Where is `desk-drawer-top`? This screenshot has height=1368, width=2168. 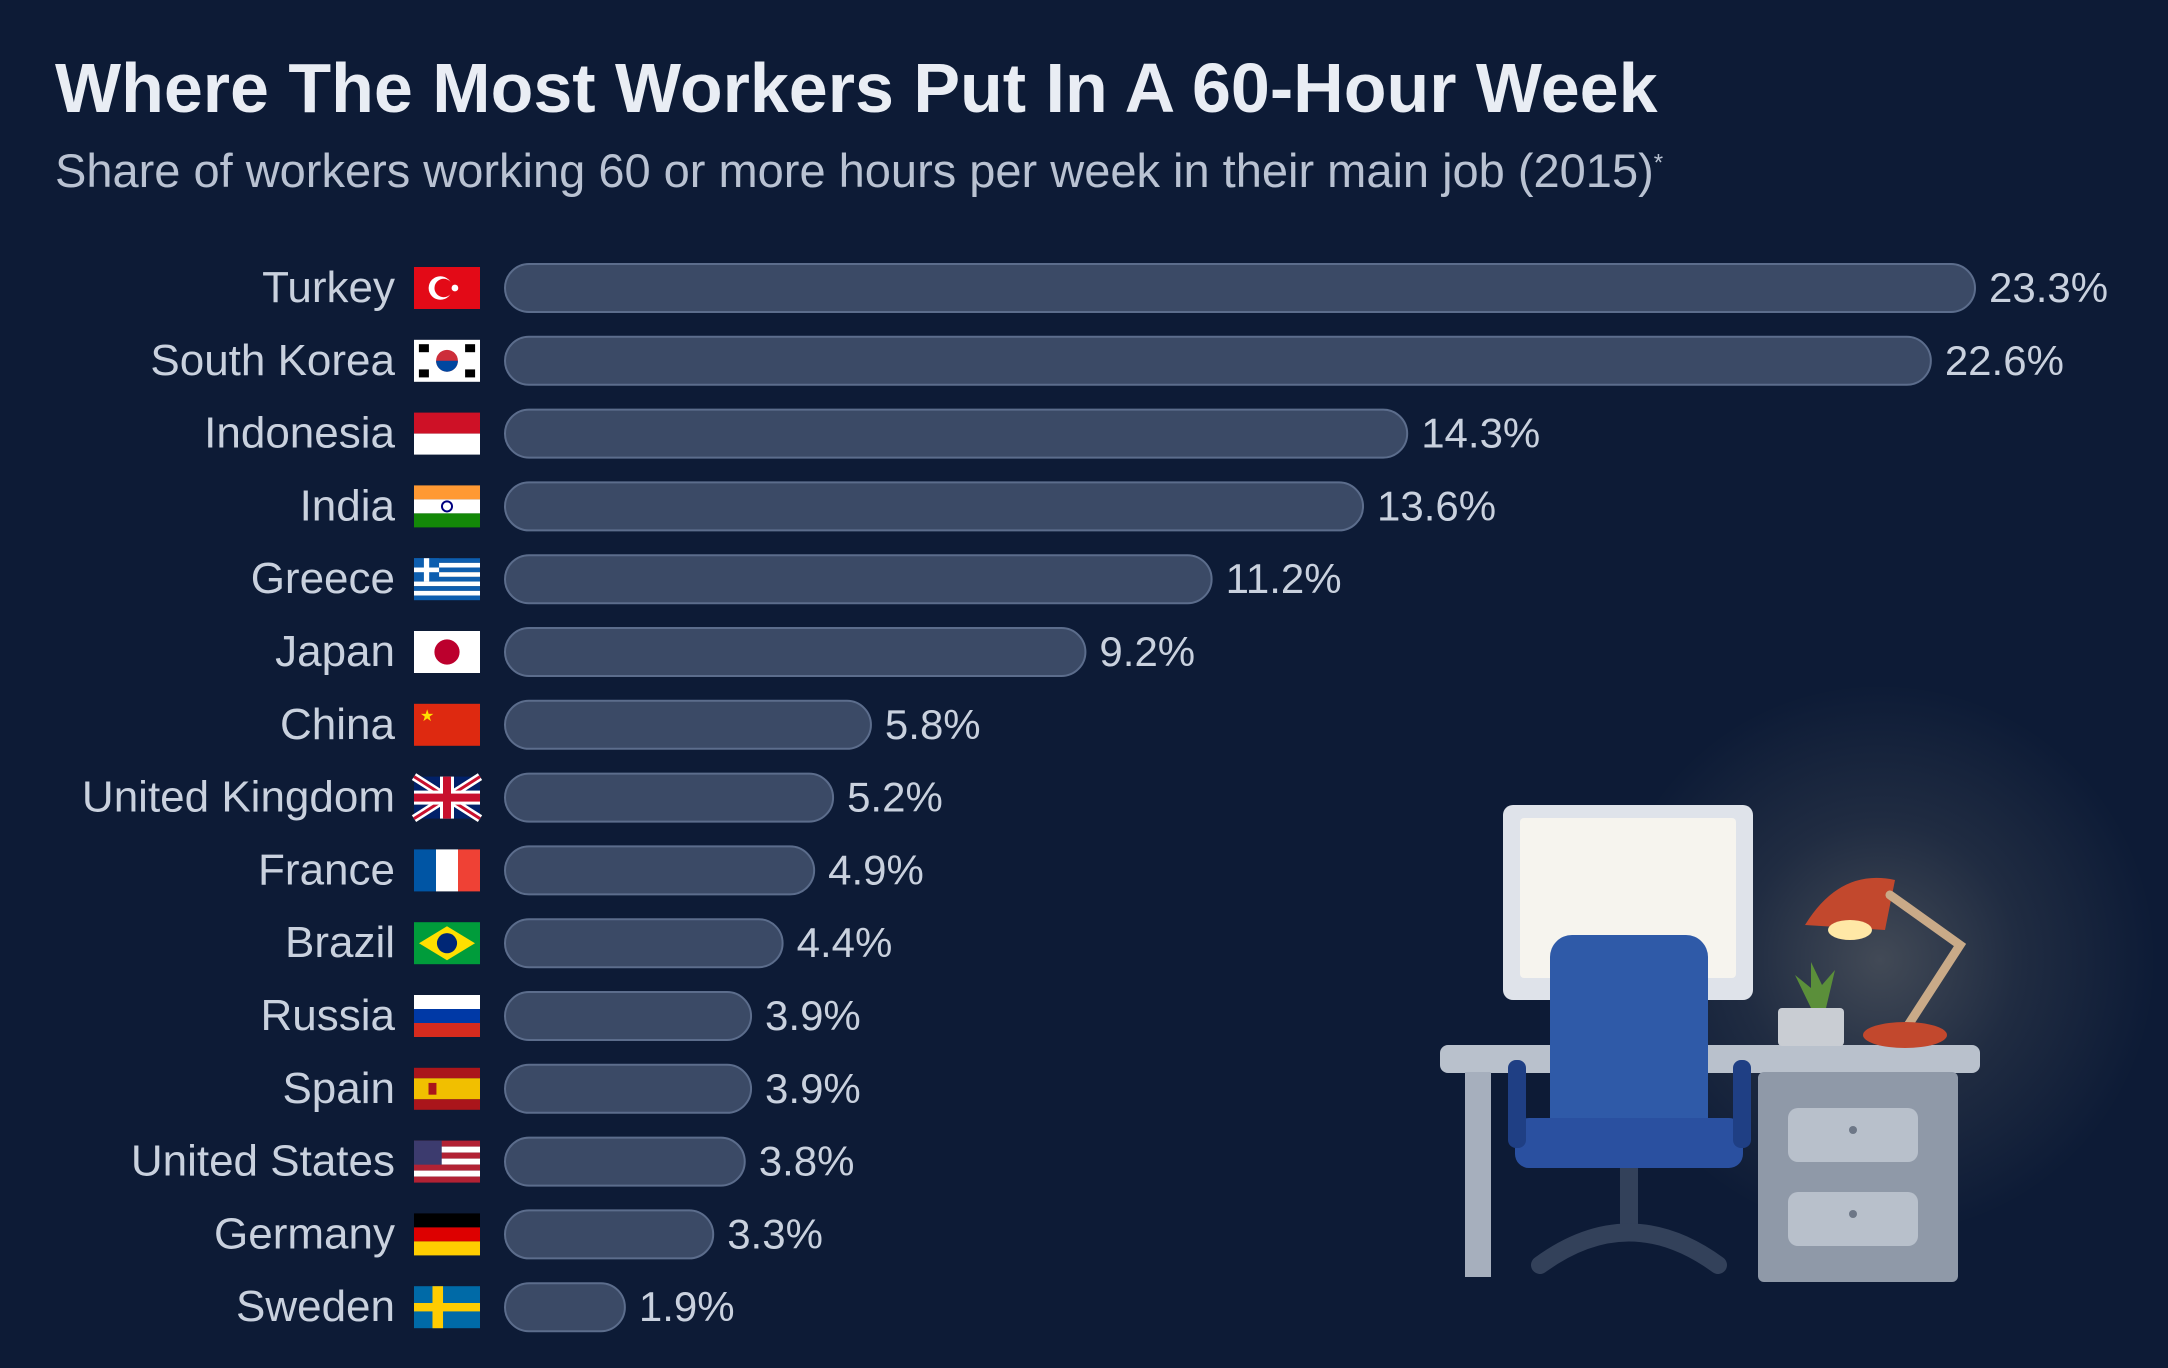 desk-drawer-top is located at coordinates (1853, 1135).